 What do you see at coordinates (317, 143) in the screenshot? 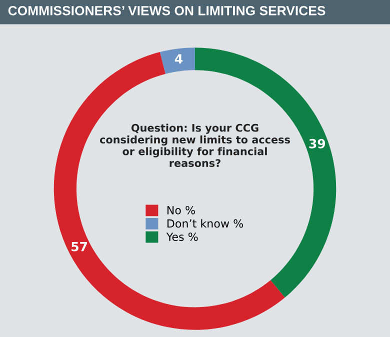
I see `data-label: 39` at bounding box center [317, 143].